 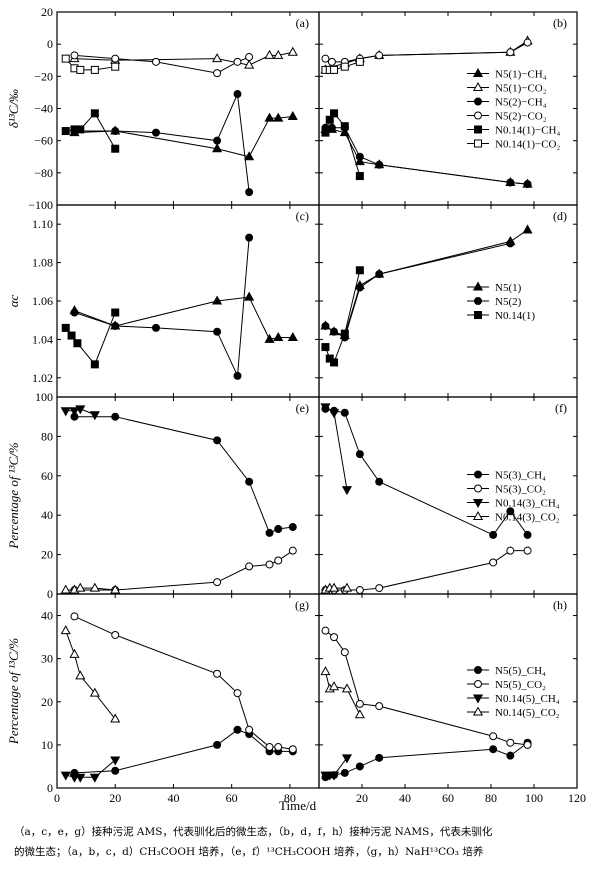 I want to click on y-axis-label: Percentage of ¹³C/%, so click(x=13, y=495).